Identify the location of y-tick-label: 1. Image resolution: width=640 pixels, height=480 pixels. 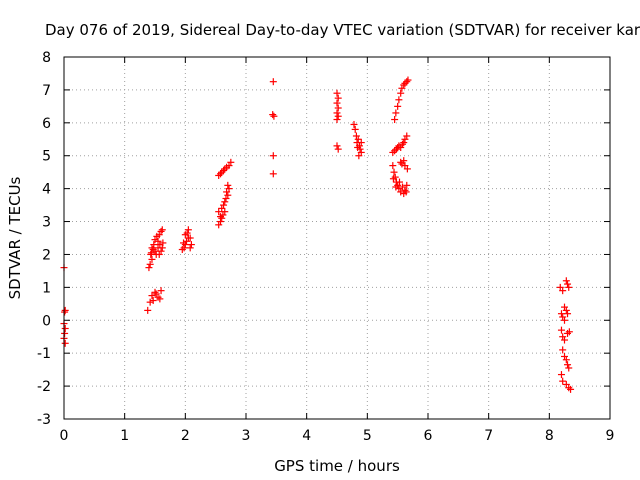
(46, 288).